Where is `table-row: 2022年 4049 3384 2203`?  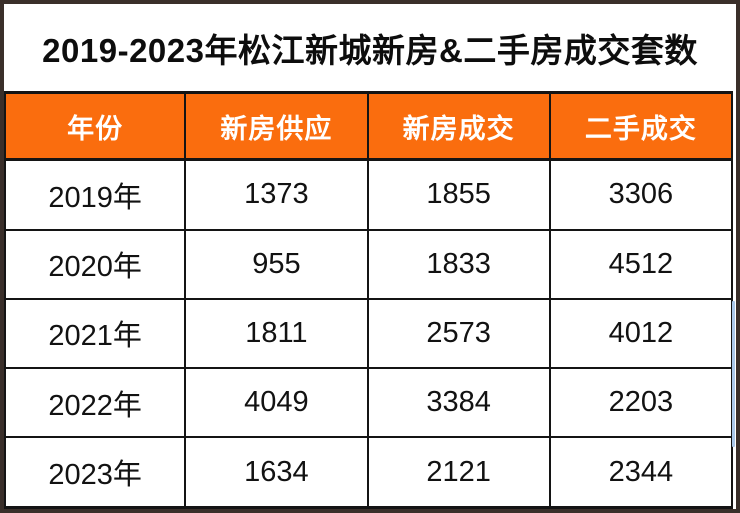
table-row: 2022年 4049 3384 2203 is located at coordinates (369, 403).